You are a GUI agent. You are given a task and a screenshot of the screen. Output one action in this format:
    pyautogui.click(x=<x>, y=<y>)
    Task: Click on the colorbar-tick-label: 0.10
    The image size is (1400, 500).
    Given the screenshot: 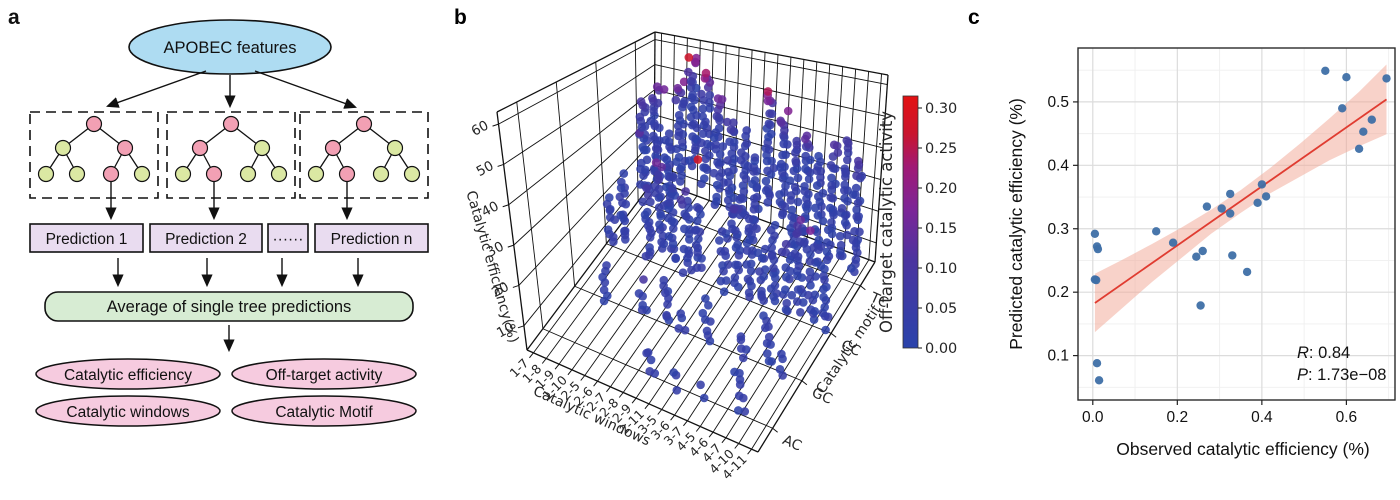 What is the action you would take?
    pyautogui.click(x=941, y=269)
    